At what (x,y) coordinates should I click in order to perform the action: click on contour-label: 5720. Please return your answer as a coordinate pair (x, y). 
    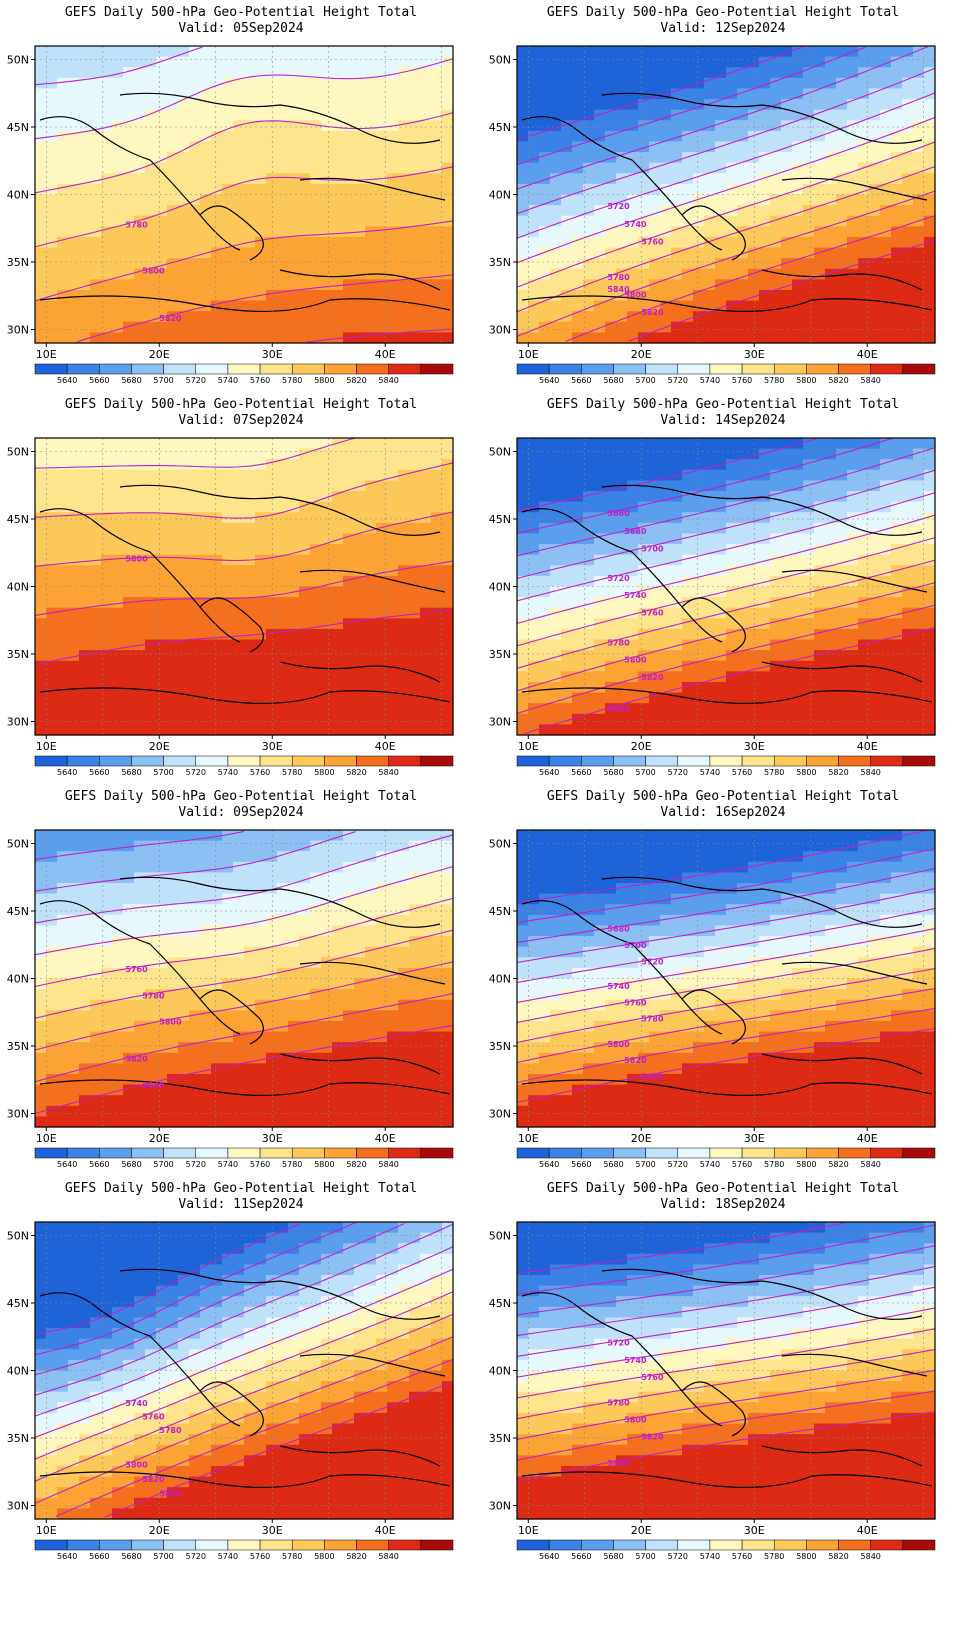
    Looking at the image, I should click on (652, 961).